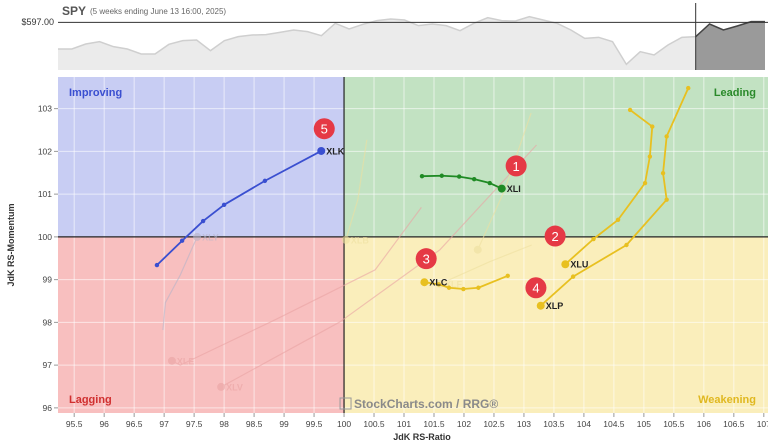 The height and width of the screenshot is (445, 768). I want to click on series-label: XLY, so click(210, 237).